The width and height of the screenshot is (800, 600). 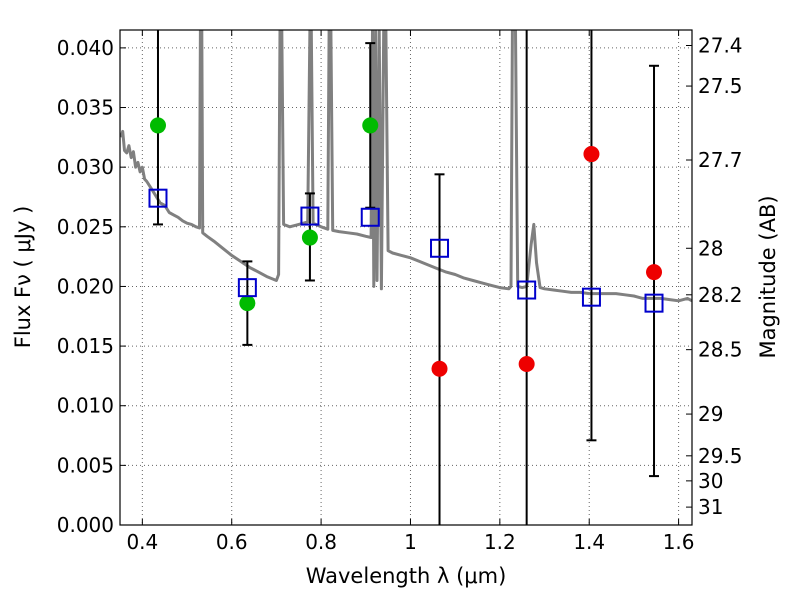 What do you see at coordinates (710, 414) in the screenshot?
I see `right-tick-label: 29` at bounding box center [710, 414].